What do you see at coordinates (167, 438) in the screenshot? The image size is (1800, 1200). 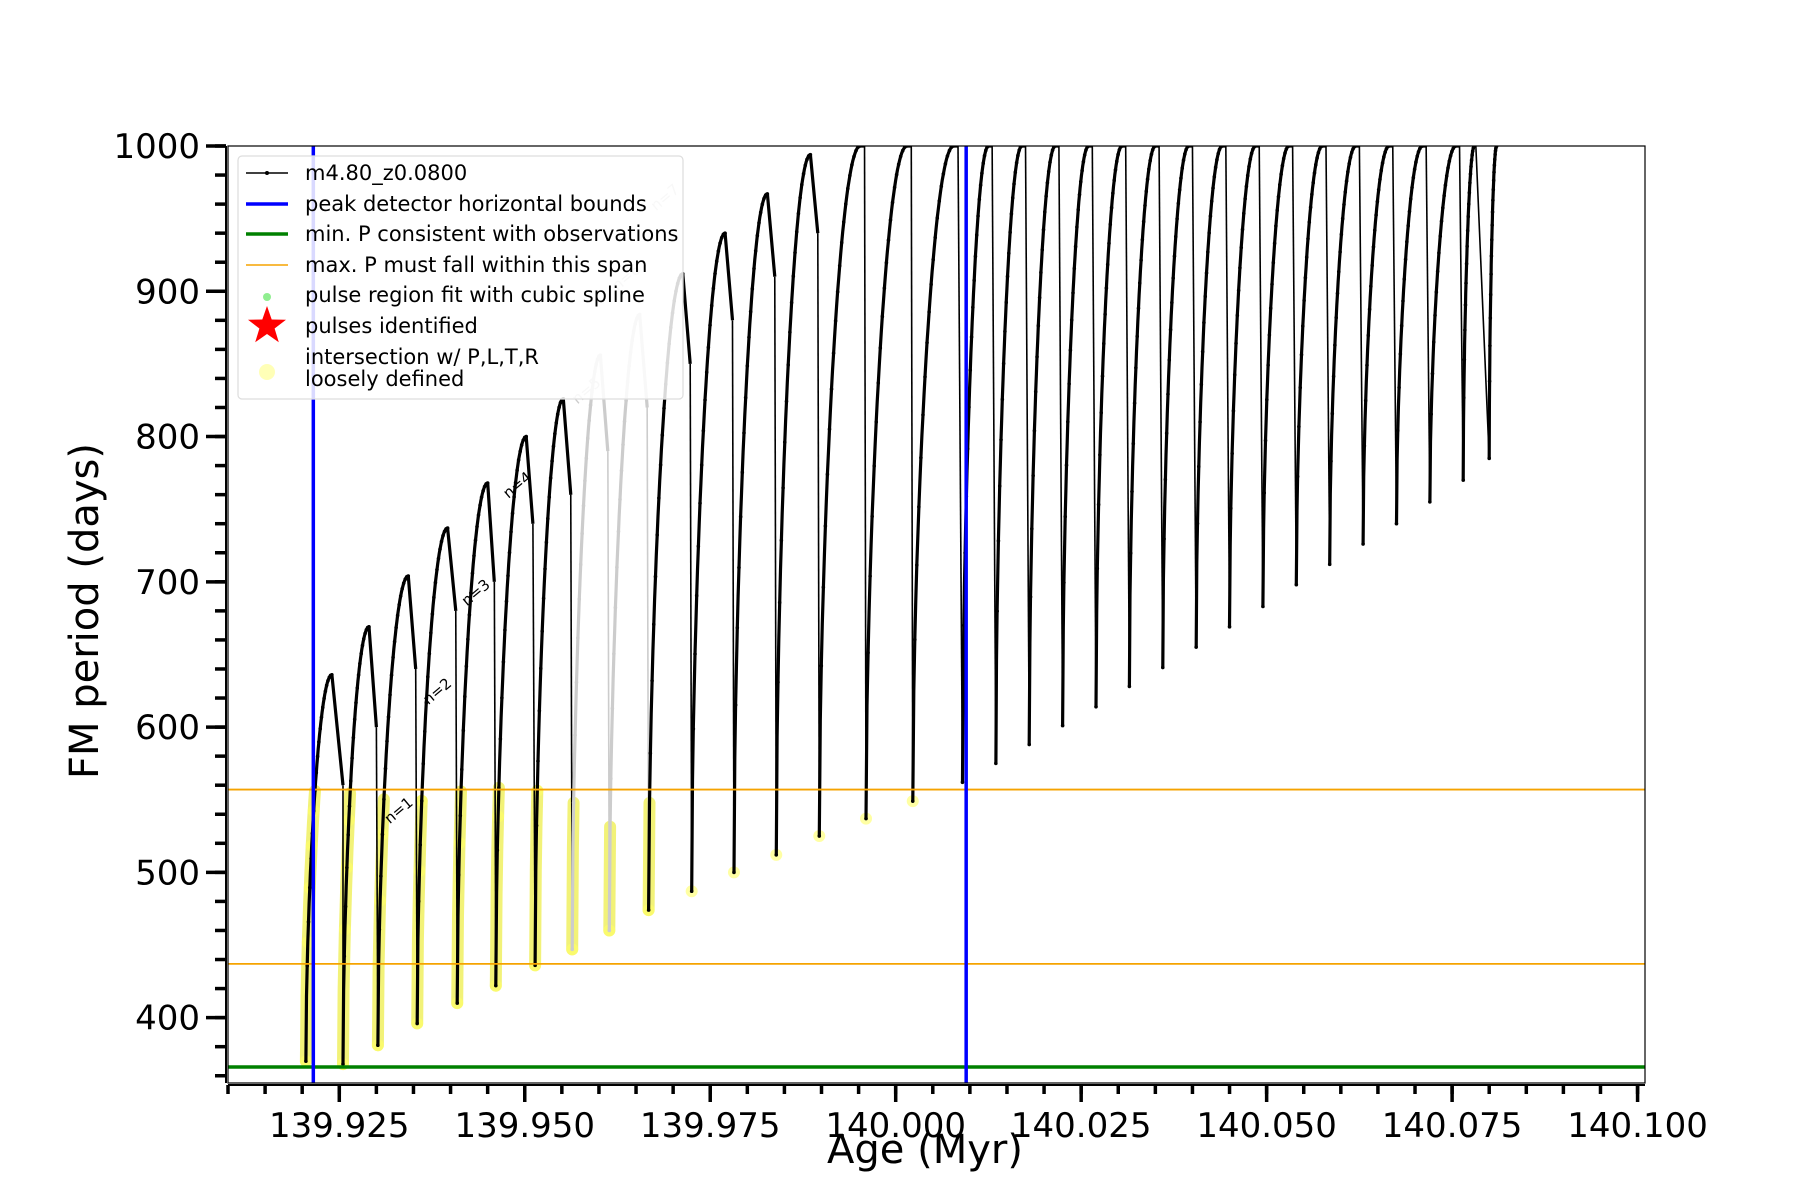 I see `y-tick-label: 800` at bounding box center [167, 438].